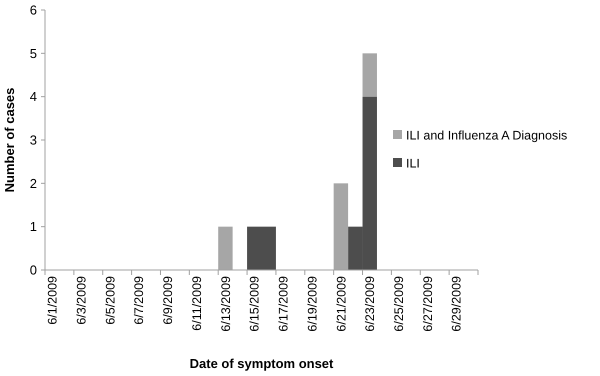  Describe the element at coordinates (197, 303) in the screenshot. I see `x-tick-label: 6/11/2009` at that location.